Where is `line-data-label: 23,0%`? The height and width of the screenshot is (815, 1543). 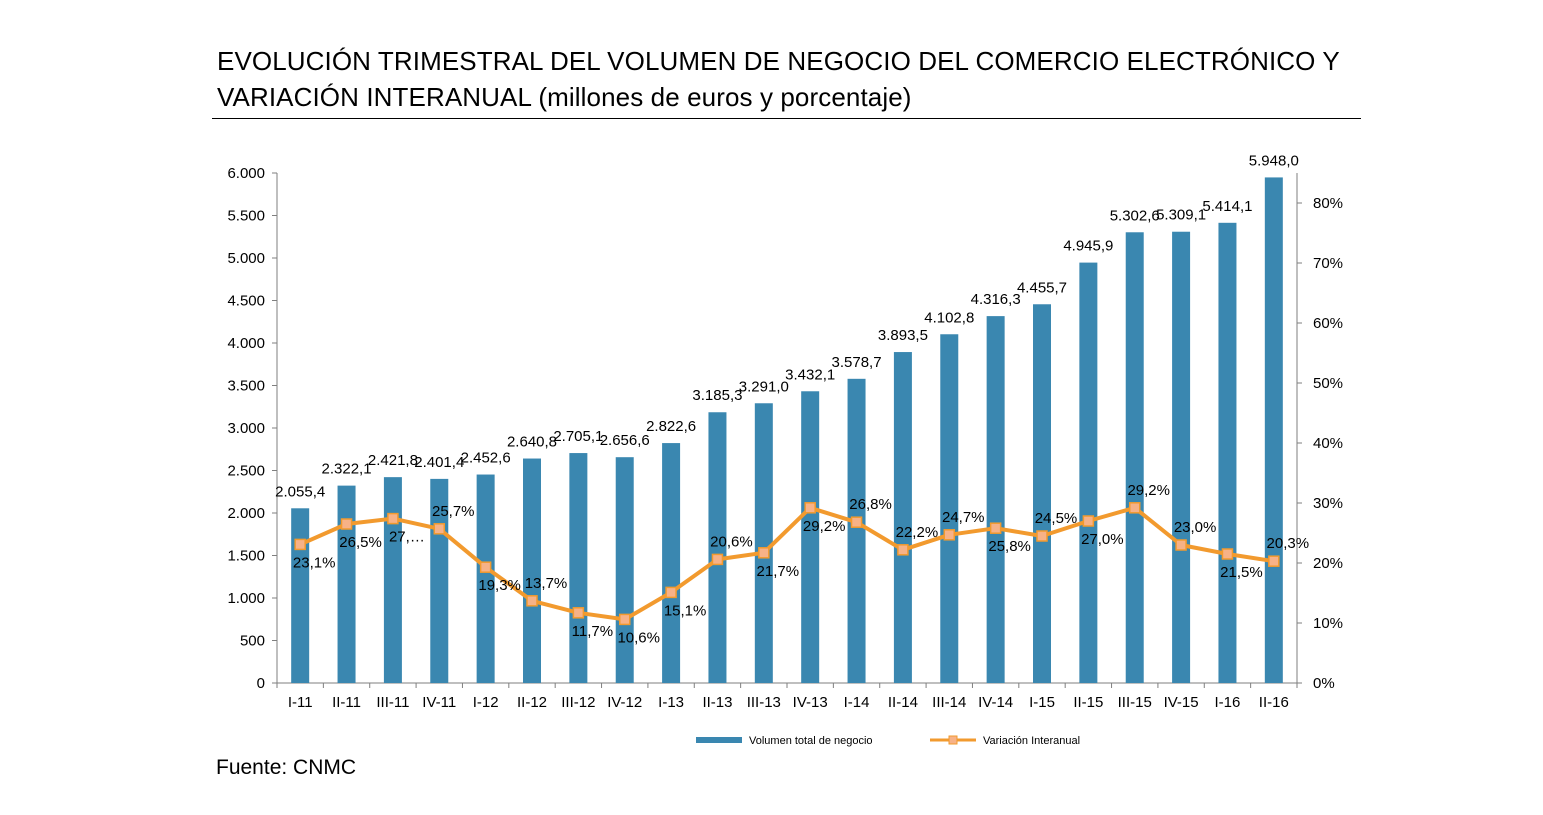 line-data-label: 23,0% is located at coordinates (1195, 527).